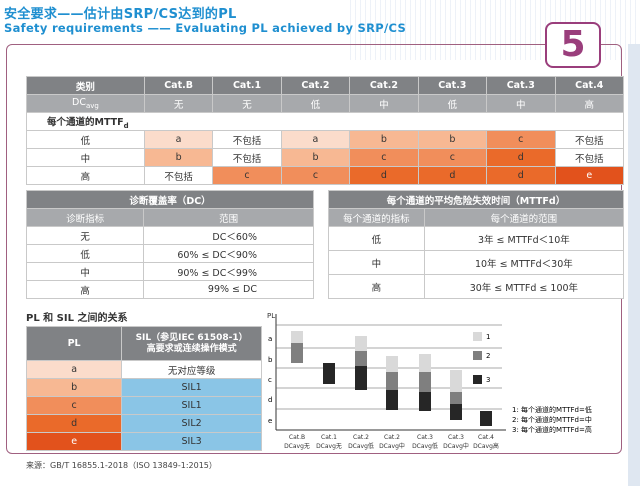 The width and height of the screenshot is (640, 486). Describe the element at coordinates (85, 103) in the screenshot. I see `dc-label: DCavg` at that location.